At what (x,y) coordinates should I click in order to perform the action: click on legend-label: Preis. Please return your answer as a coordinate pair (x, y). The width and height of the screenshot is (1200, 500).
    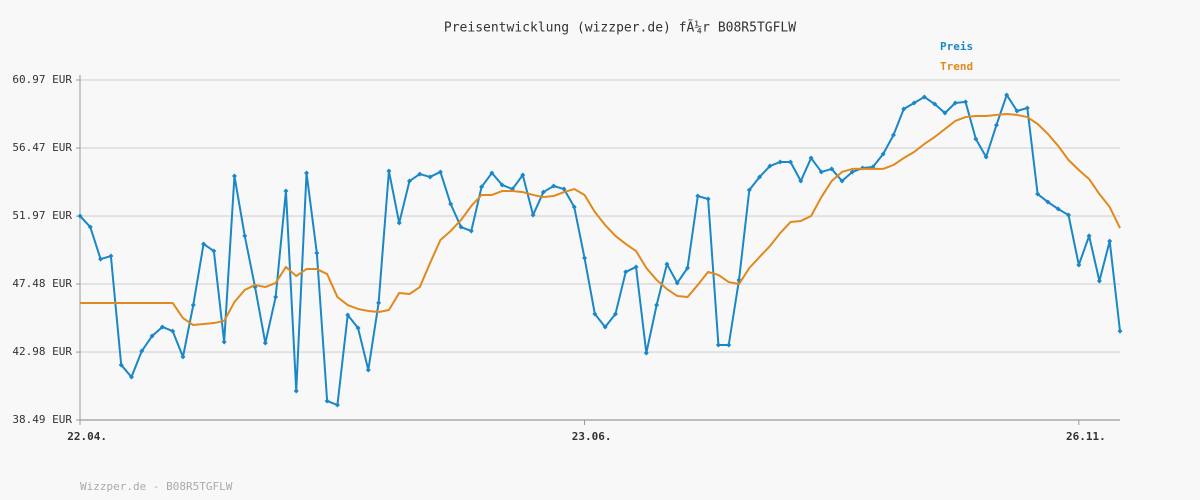
    Looking at the image, I should click on (956, 46).